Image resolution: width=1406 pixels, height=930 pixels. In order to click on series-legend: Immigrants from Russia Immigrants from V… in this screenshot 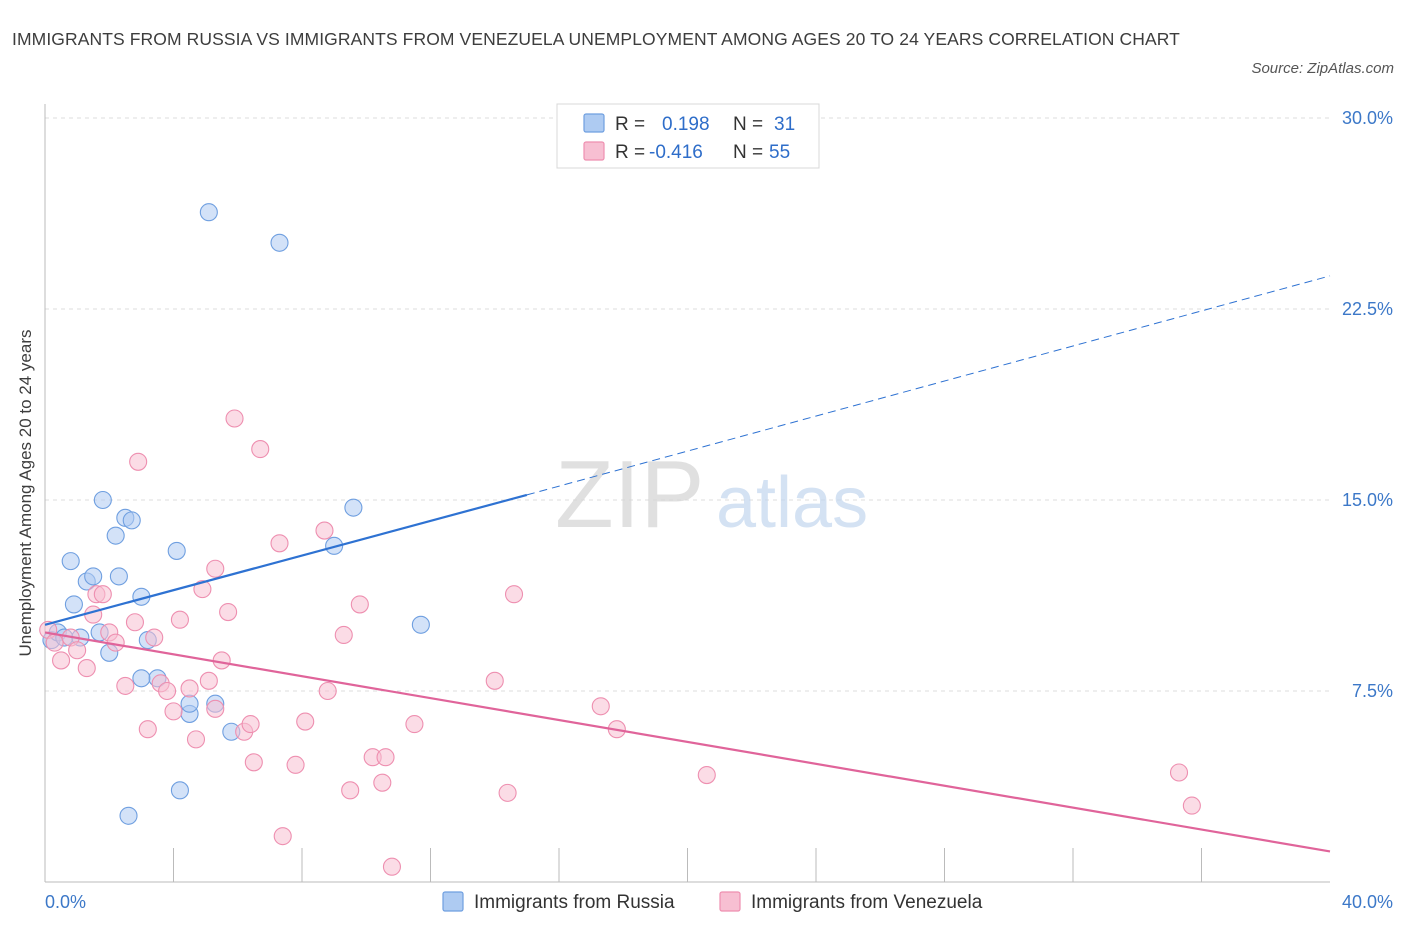, I will do `click(712, 902)`.